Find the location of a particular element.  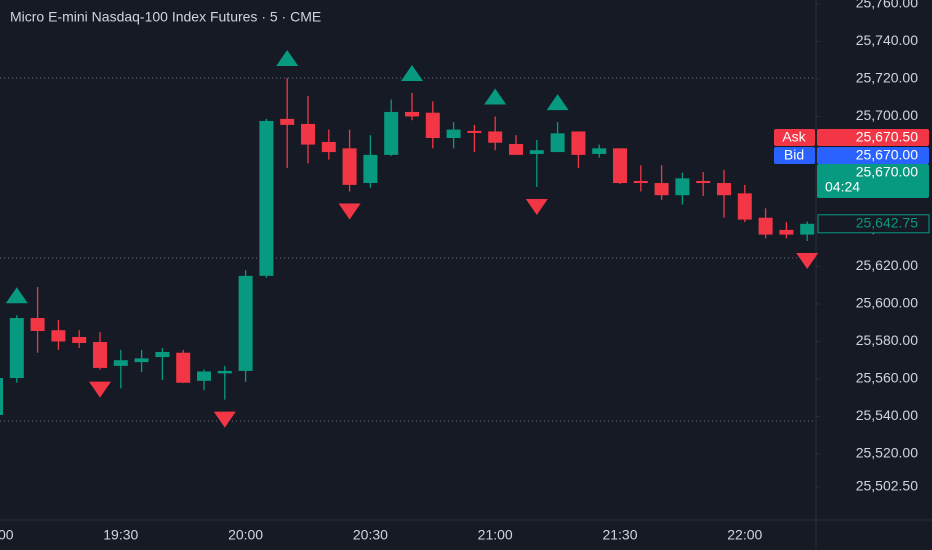

ask-price: 25,670.50 is located at coordinates (887, 137).